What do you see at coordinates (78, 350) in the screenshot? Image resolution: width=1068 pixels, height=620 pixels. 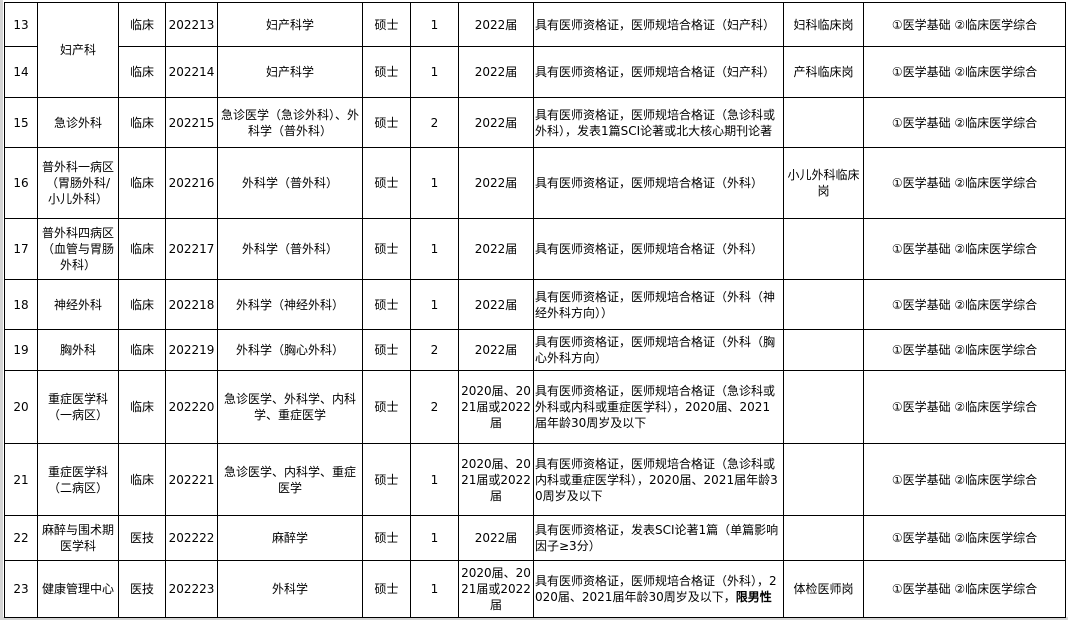 I see `department-cell: 胸外科` at bounding box center [78, 350].